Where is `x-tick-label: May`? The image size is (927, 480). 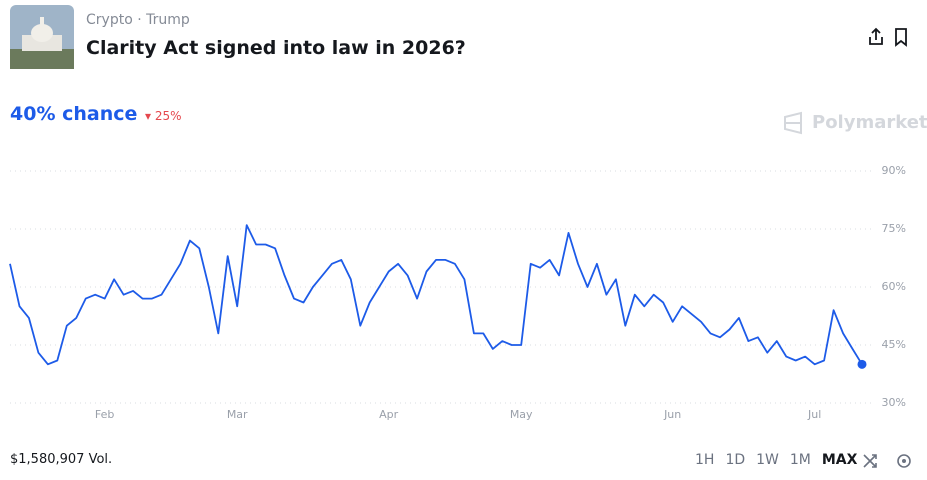
x-tick-label: May is located at coordinates (521, 414).